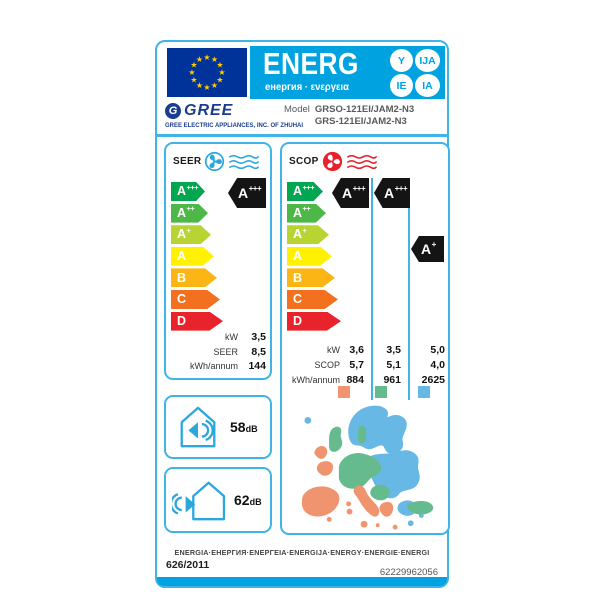 This screenshot has height=600, width=600. What do you see at coordinates (302, 135) in the screenshot?
I see `header-divider` at bounding box center [302, 135].